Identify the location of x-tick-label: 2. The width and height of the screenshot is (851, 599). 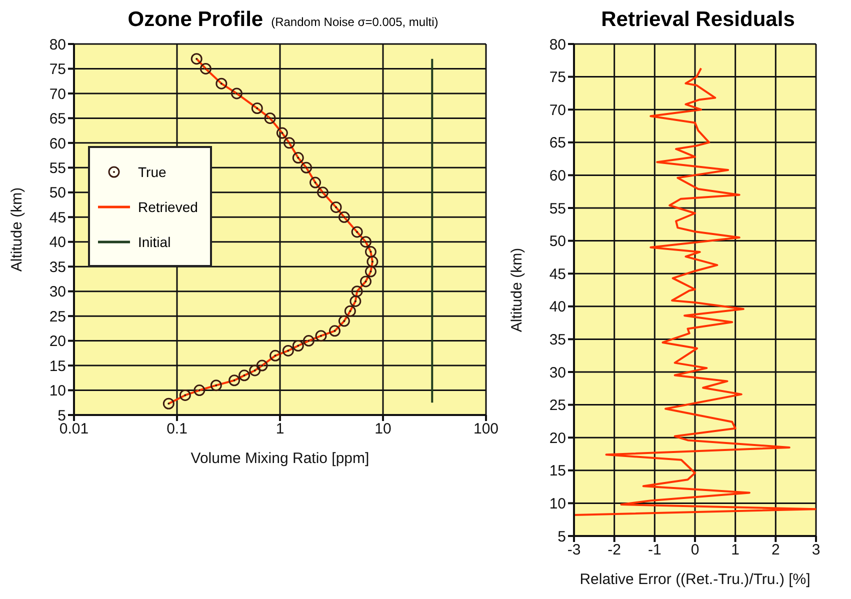
(775, 550).